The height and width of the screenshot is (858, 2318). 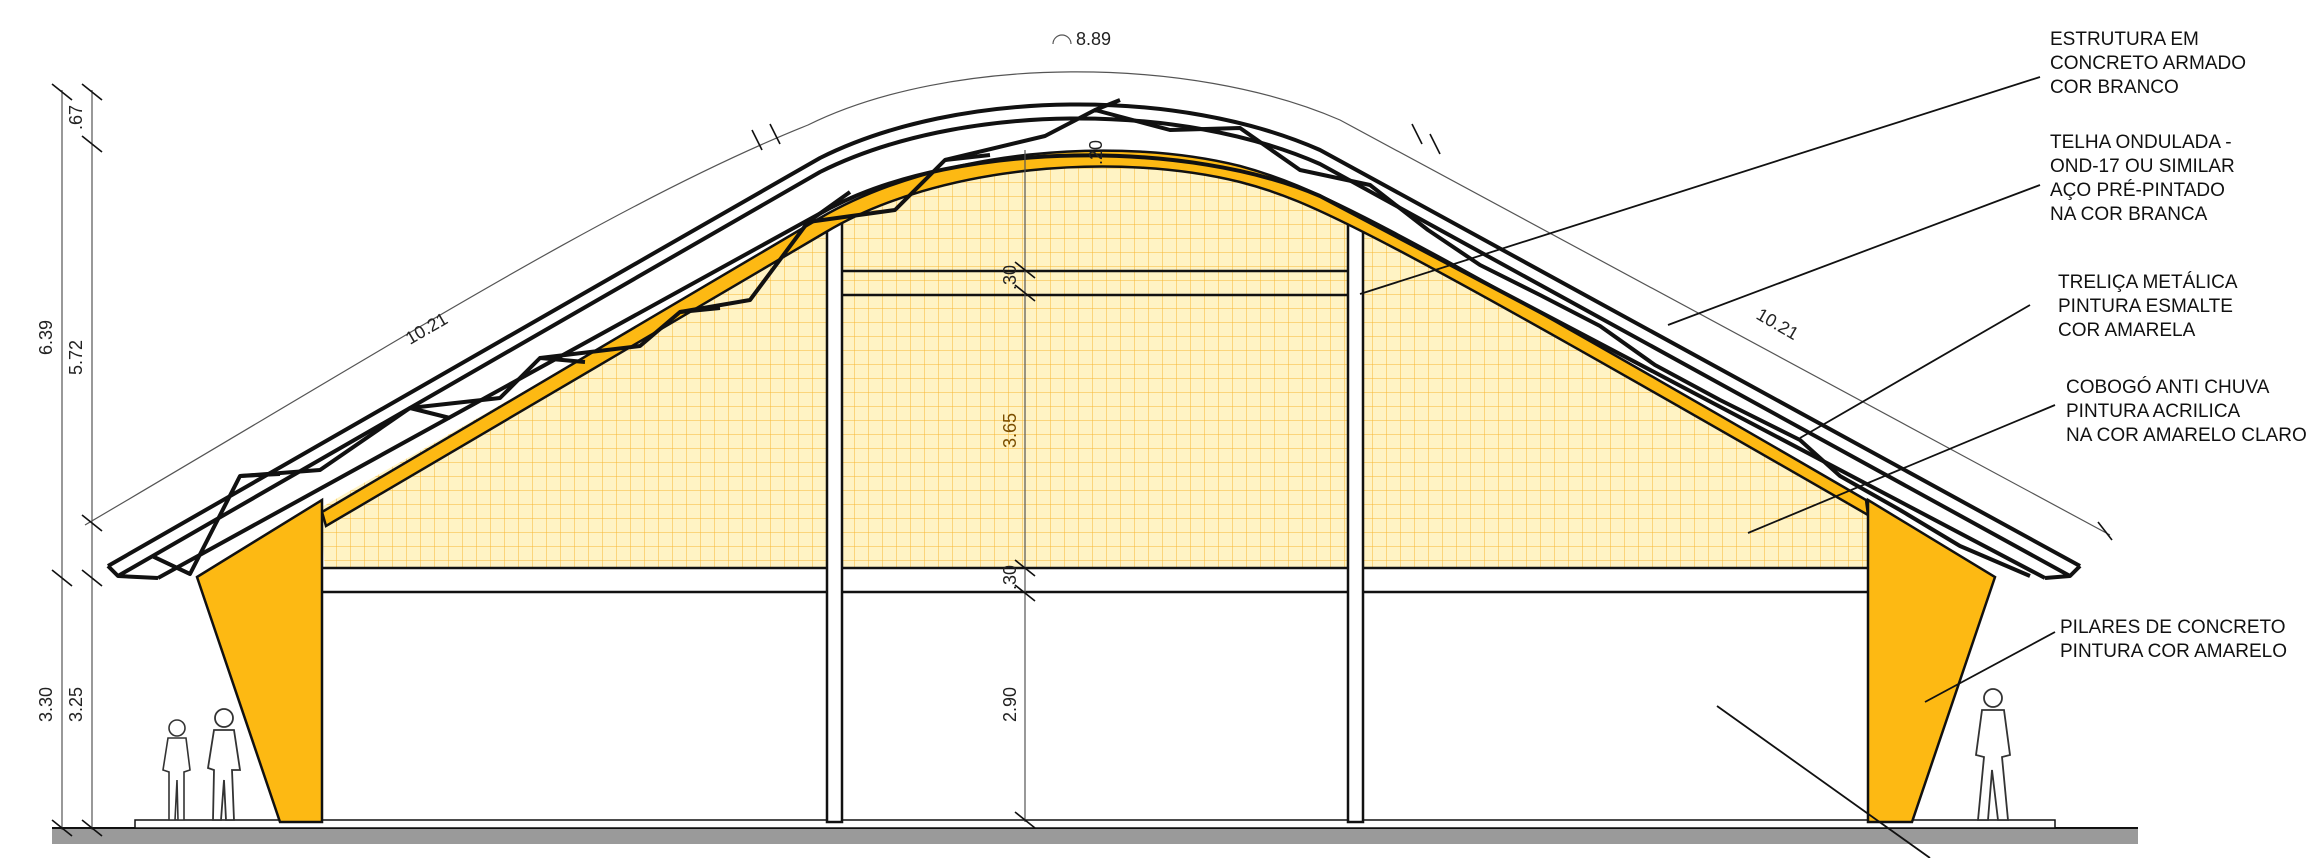 I want to click on dim-base-height: 3.30, so click(x=46, y=704).